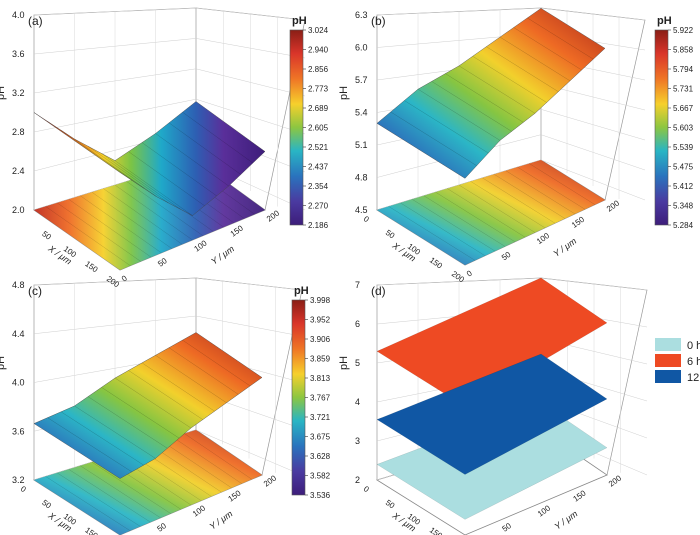 This screenshot has height=535, width=700. Describe the element at coordinates (18, 171) in the screenshot. I see `z-tick-label: 2.4` at that location.